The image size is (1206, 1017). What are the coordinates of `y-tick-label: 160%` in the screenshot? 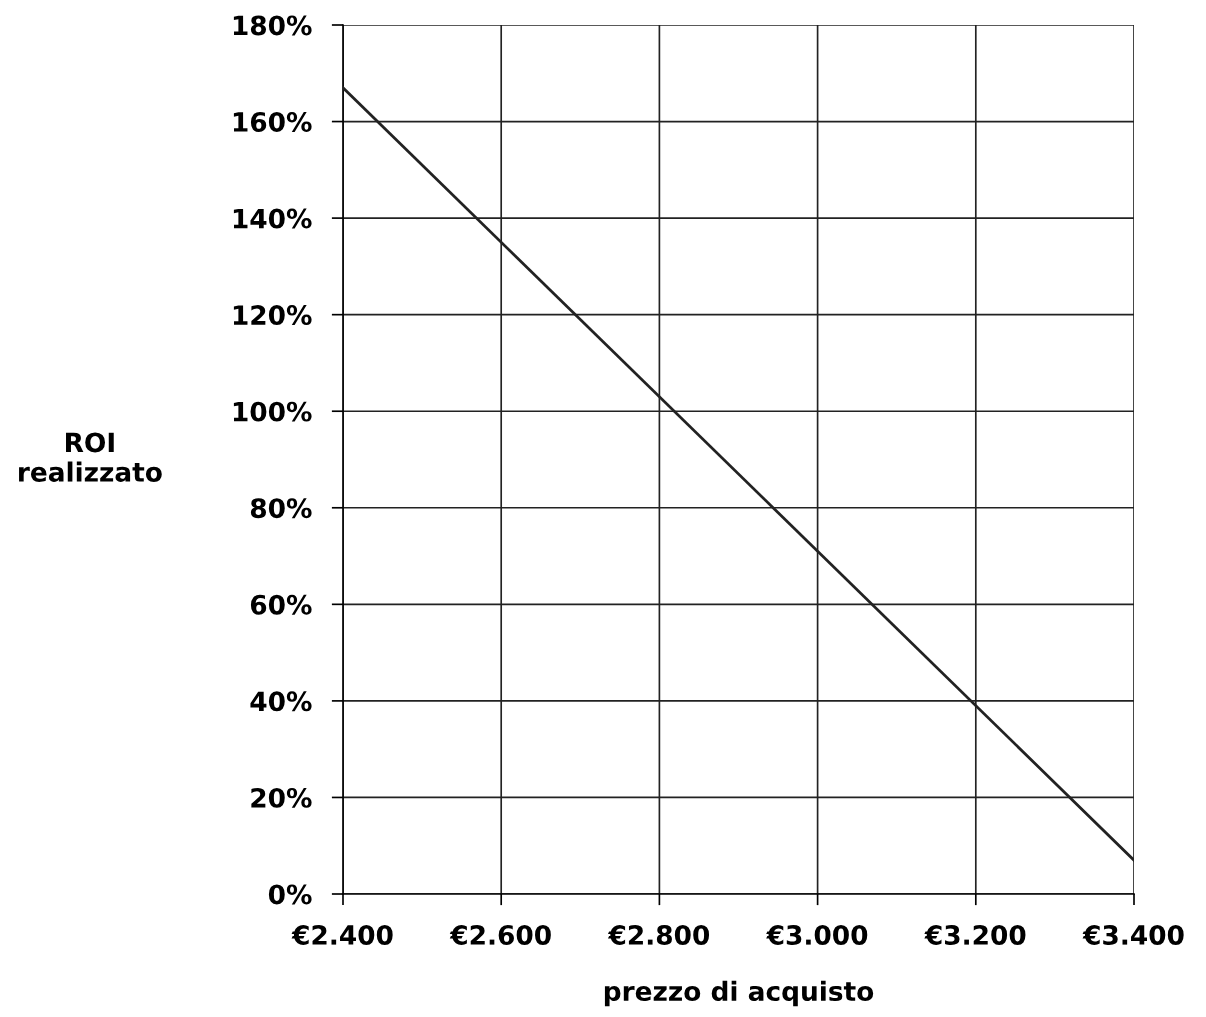 It's located at (272, 122).